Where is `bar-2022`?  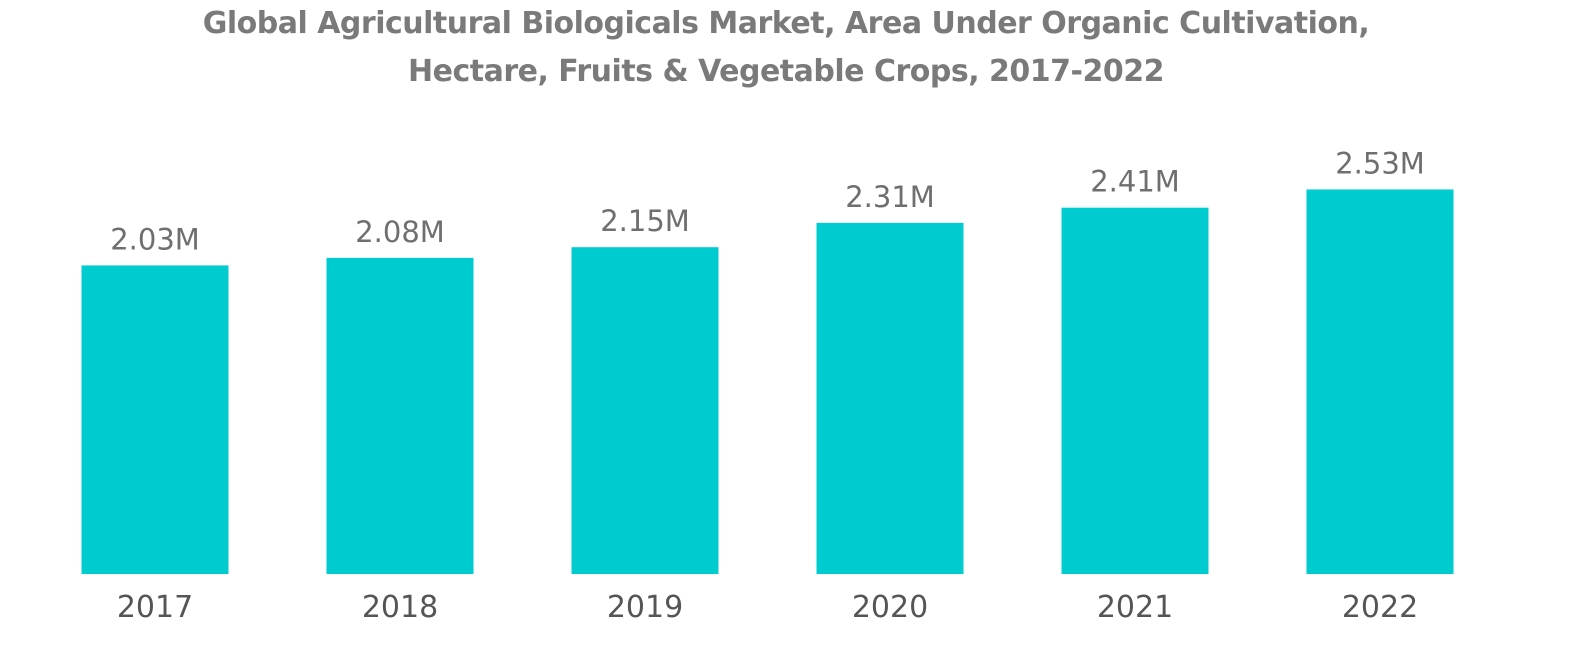 bar-2022 is located at coordinates (1380, 381).